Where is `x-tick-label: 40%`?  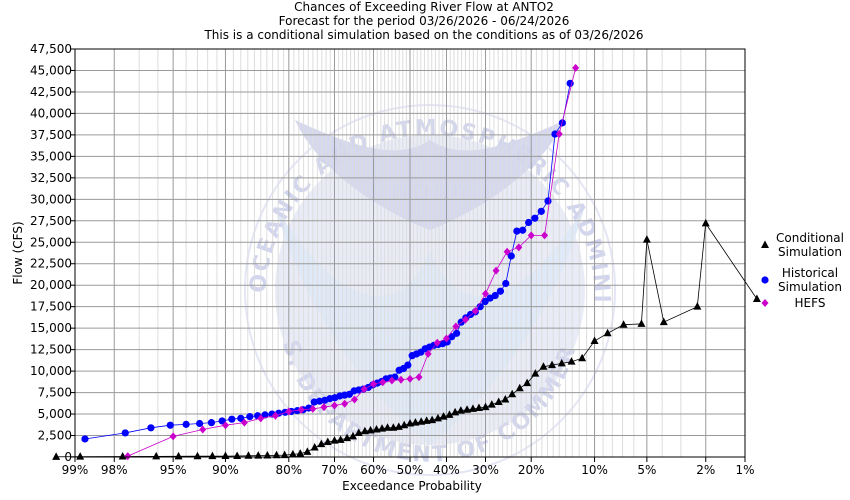 x-tick-label: 40% is located at coordinates (446, 470).